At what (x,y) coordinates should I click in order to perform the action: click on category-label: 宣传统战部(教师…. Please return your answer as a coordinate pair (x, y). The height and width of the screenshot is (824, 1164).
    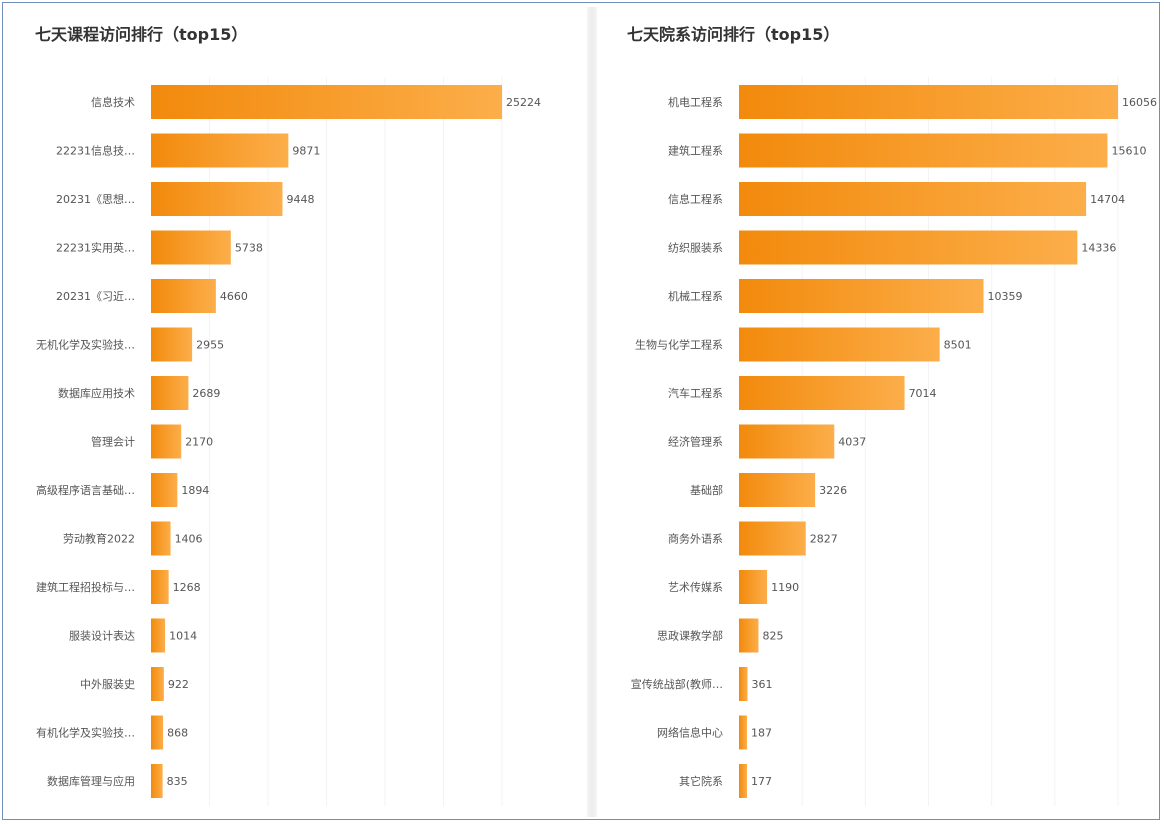
    Looking at the image, I should click on (677, 684).